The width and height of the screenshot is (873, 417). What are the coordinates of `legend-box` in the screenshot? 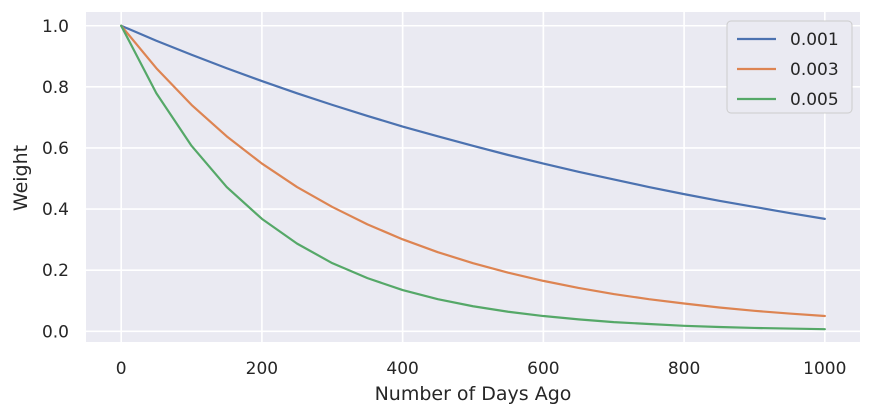 It's located at (789, 67).